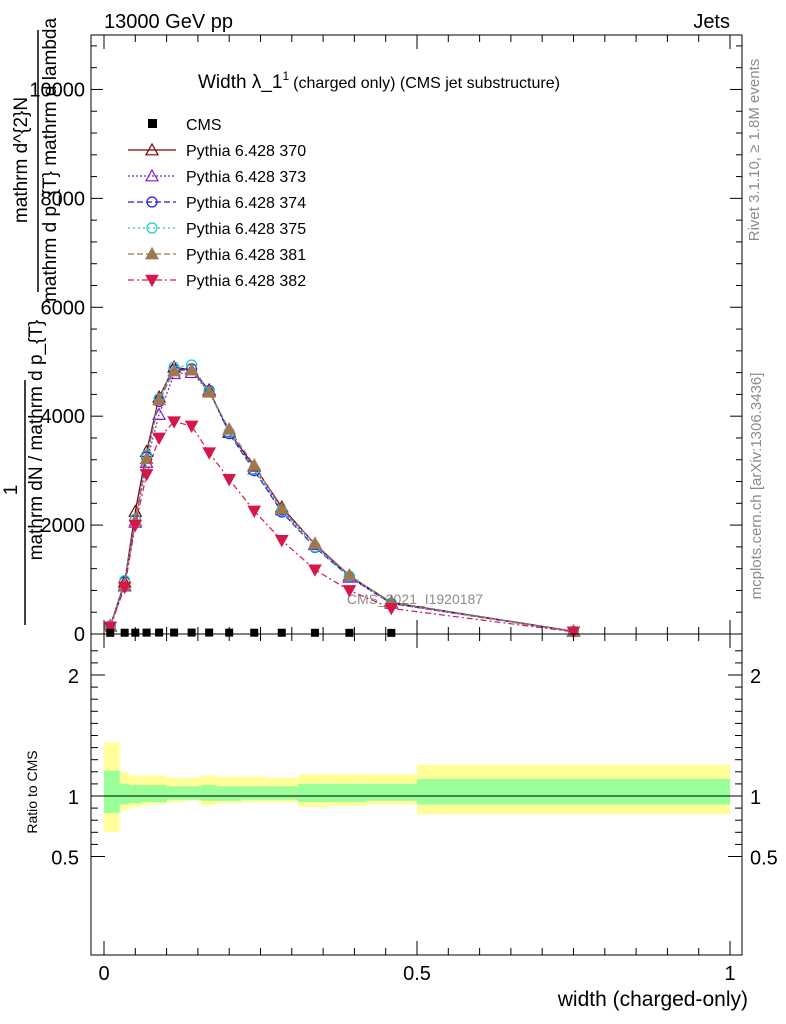 Image resolution: width=786 pixels, height=1024 pixels. What do you see at coordinates (63, 199) in the screenshot?
I see `main-ytick-label: 8000` at bounding box center [63, 199].